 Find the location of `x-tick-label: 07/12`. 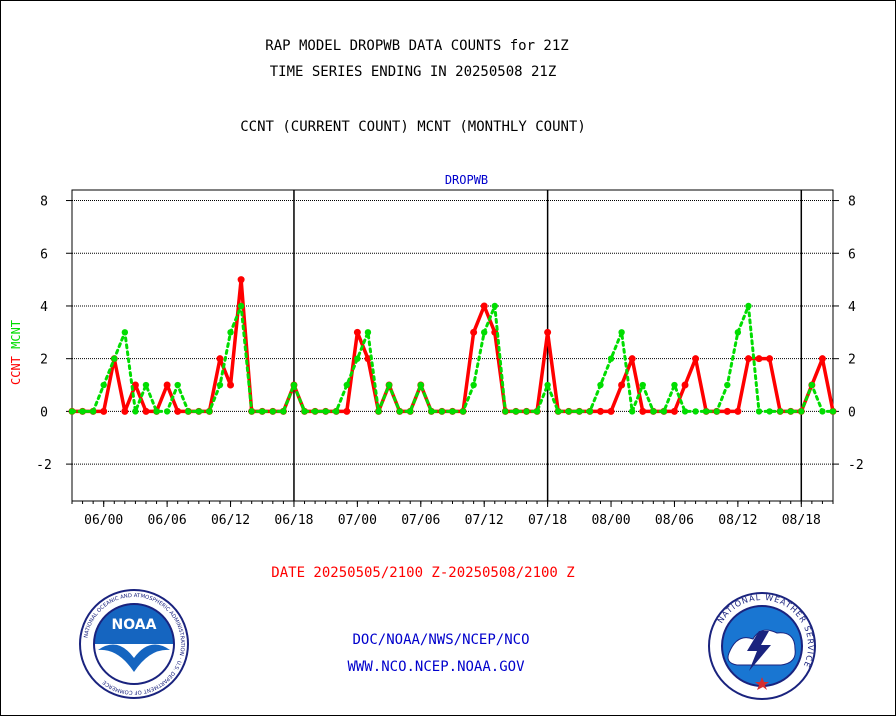

x-tick-label: 07/12 is located at coordinates (484, 520).